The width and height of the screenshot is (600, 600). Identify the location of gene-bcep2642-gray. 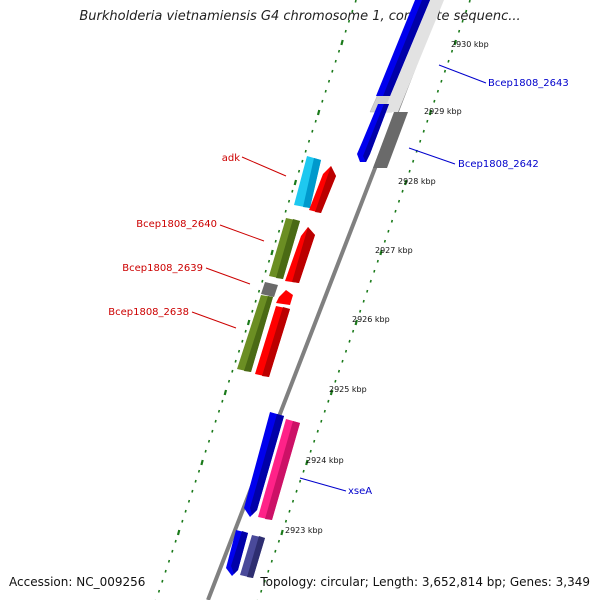
(390, 140).